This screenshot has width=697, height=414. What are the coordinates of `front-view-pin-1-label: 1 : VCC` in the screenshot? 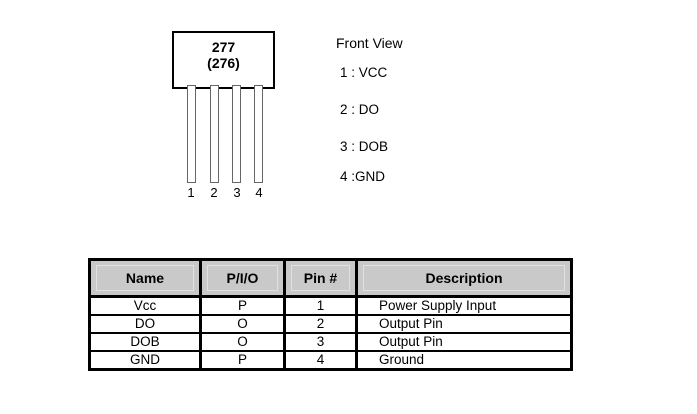 It's located at (364, 72).